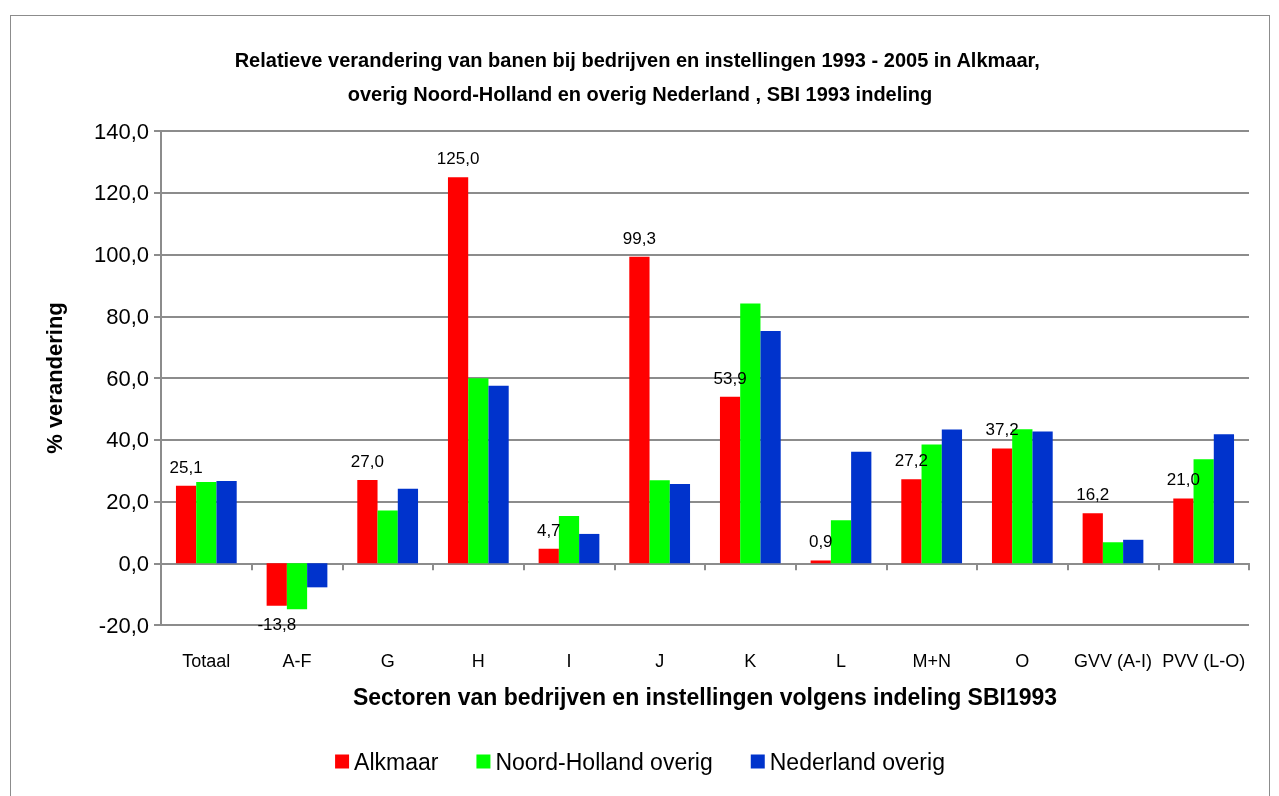 The image size is (1279, 796). What do you see at coordinates (127, 440) in the screenshot?
I see `y-tick-label: 40,0` at bounding box center [127, 440].